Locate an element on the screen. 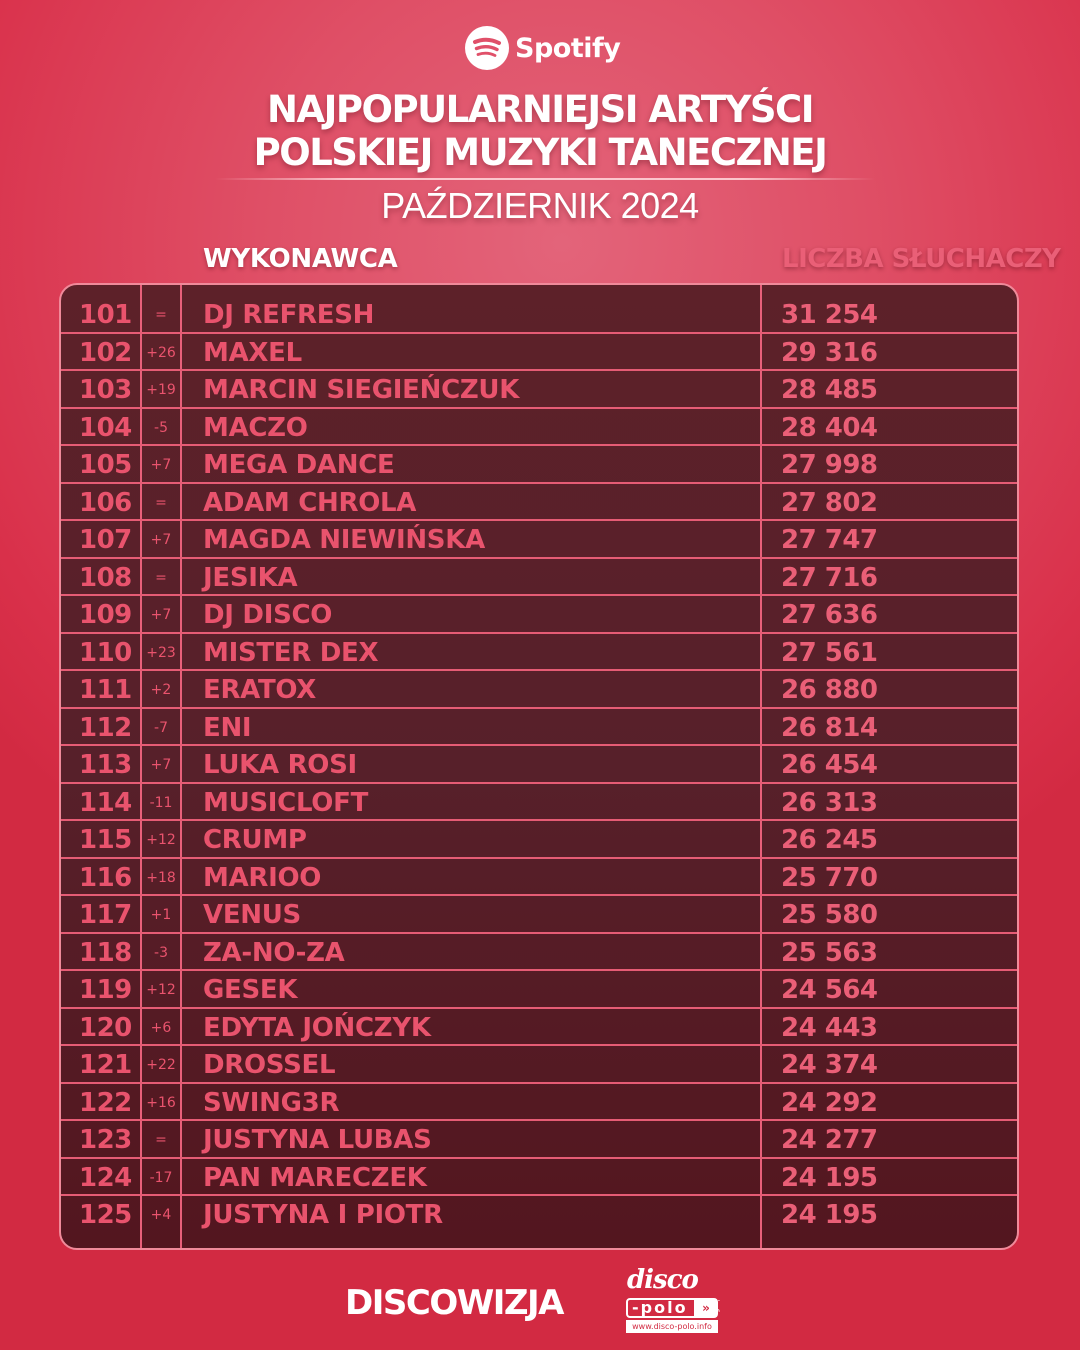 The width and height of the screenshot is (1080, 1350). listeners-cell: 27 716 is located at coordinates (829, 577).